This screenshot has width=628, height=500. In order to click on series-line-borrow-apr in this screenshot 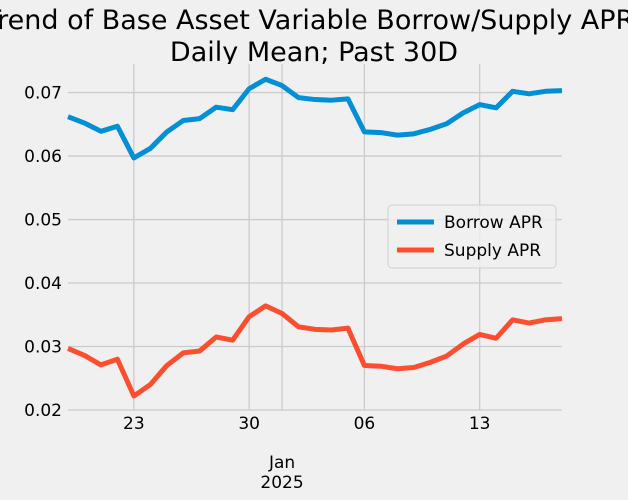, I will do `click(315, 118)`.